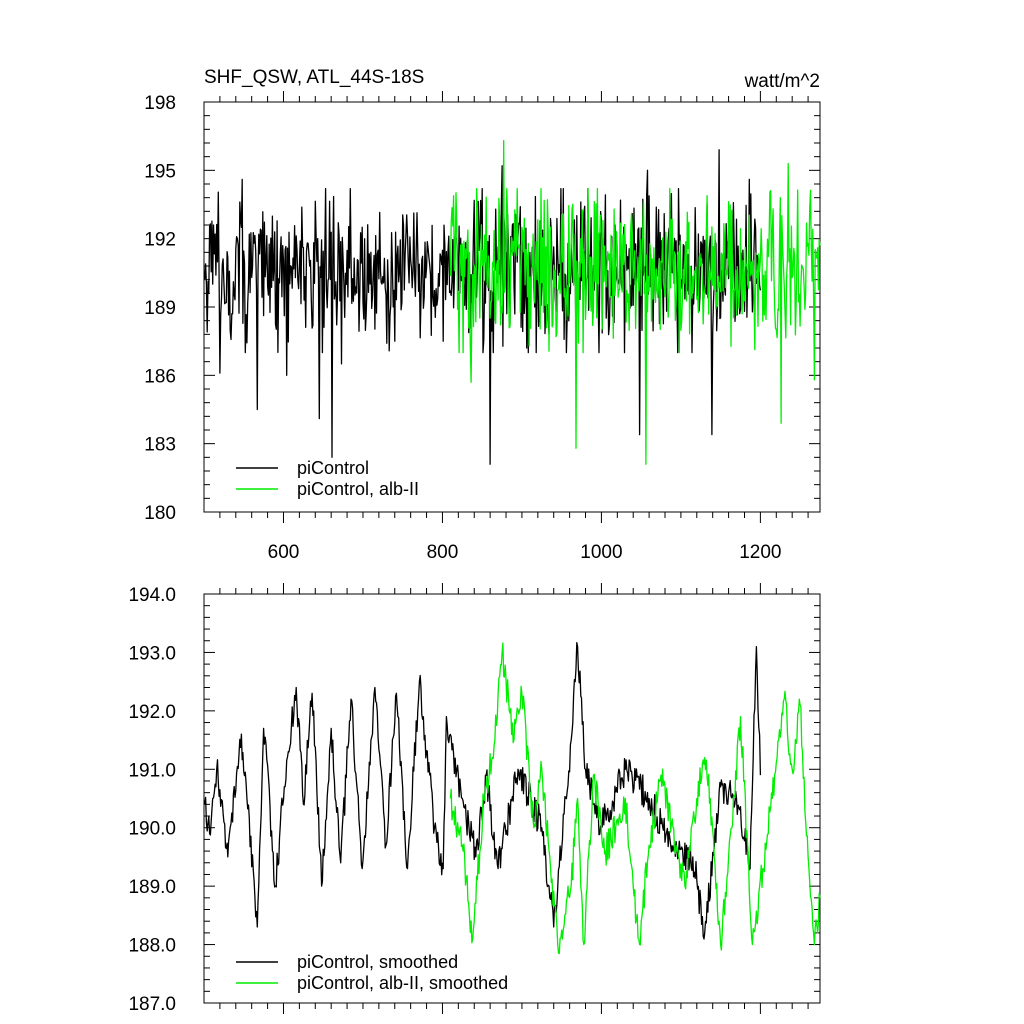 The width and height of the screenshot is (1024, 1024). What do you see at coordinates (152, 887) in the screenshot?
I see `y-tick-label: 189.0` at bounding box center [152, 887].